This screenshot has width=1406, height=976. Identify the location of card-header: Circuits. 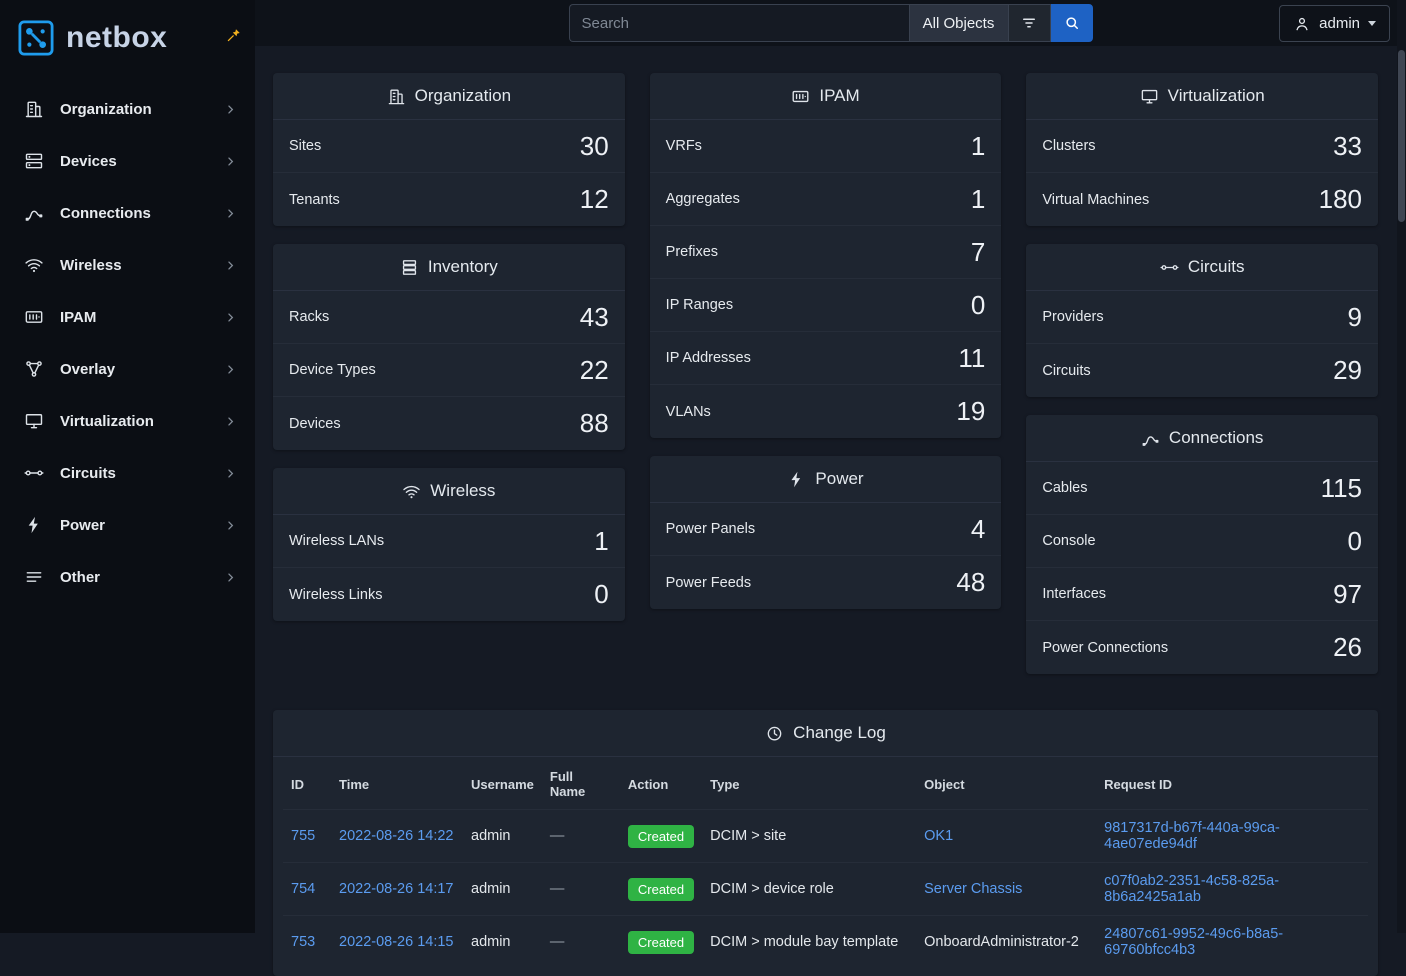
(1202, 267).